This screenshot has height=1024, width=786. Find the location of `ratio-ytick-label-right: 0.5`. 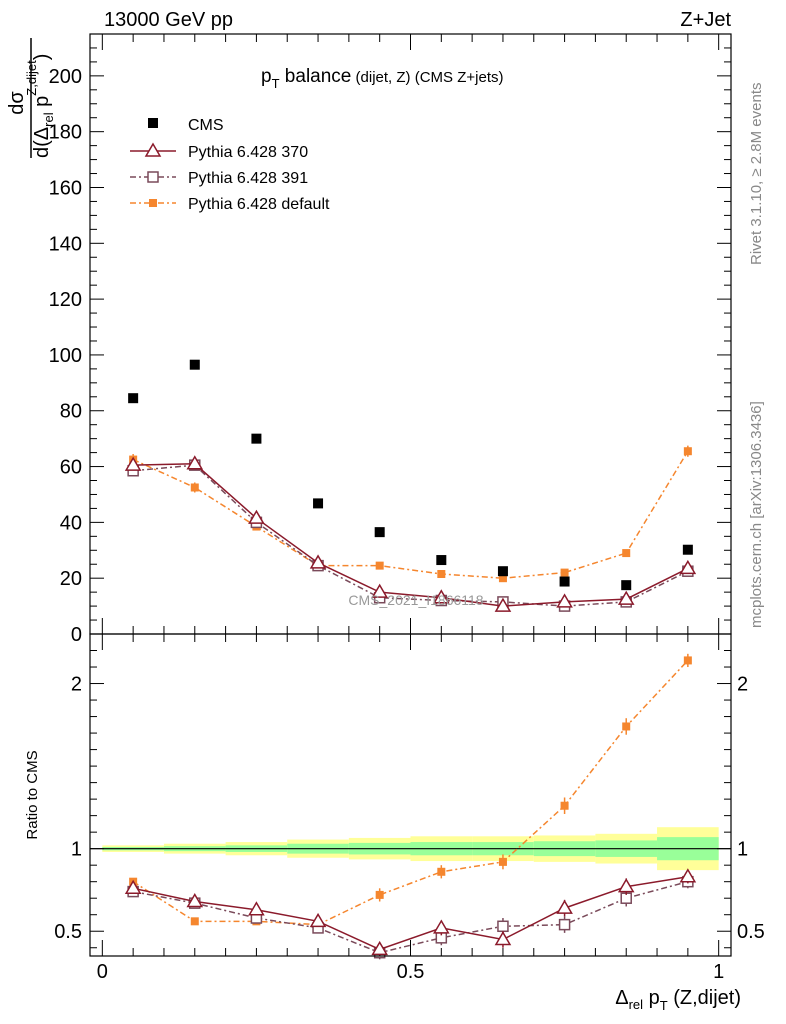

ratio-ytick-label-right: 0.5 is located at coordinates (751, 932).